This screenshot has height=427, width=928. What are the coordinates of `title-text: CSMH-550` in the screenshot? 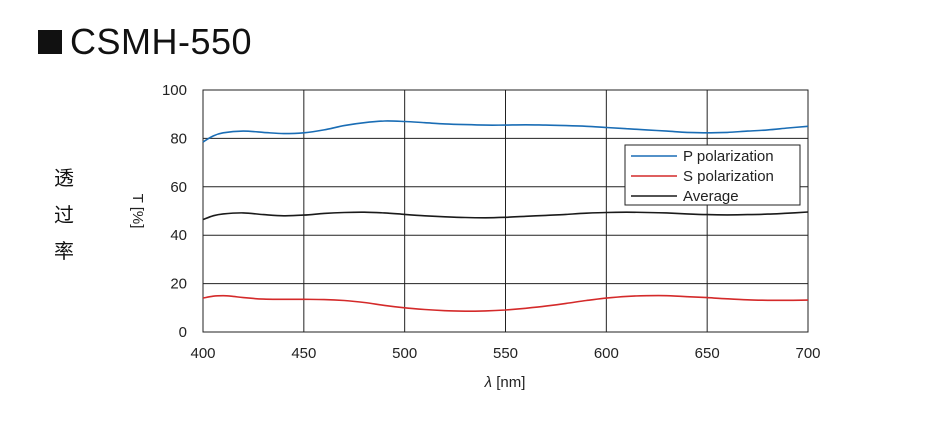 It's located at (161, 41).